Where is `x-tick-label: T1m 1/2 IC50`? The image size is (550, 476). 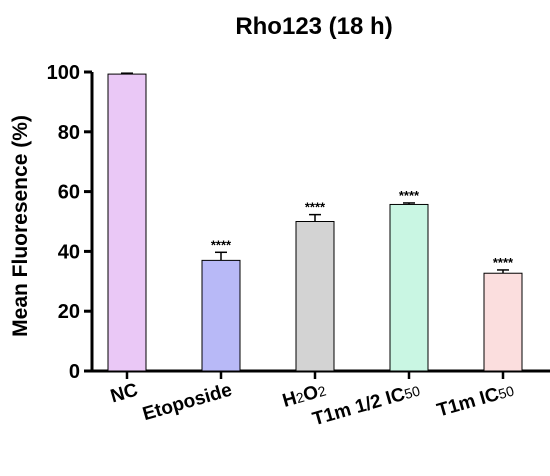 x-tick-label: T1m 1/2 IC50 is located at coordinates (366, 405).